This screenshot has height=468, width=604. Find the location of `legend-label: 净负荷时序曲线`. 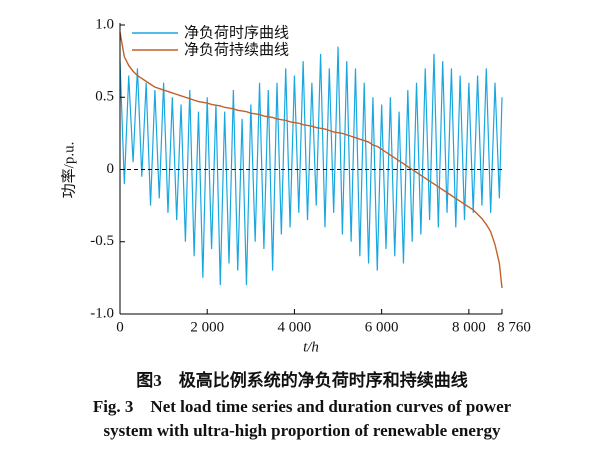

legend-label: 净负荷时序曲线 is located at coordinates (236, 33).